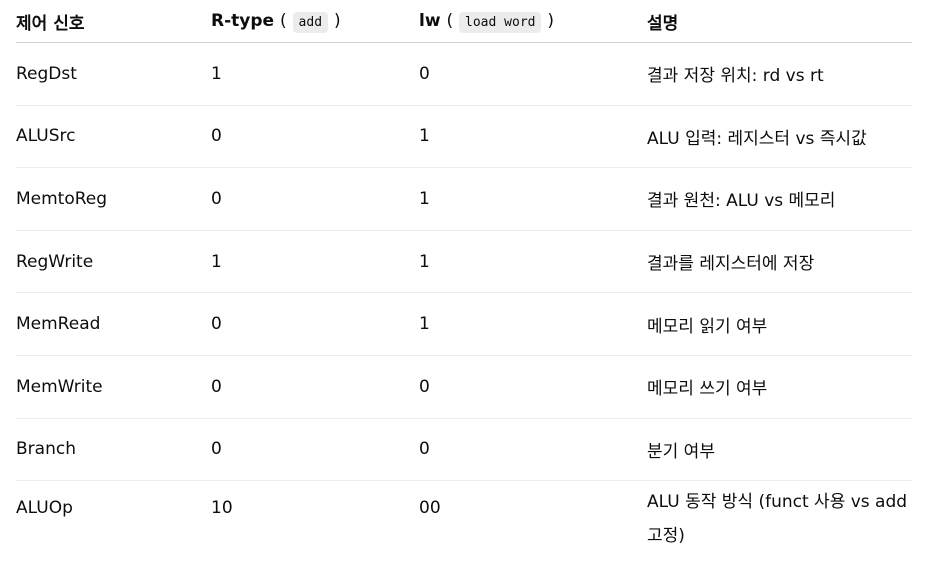 The width and height of the screenshot is (938, 581). What do you see at coordinates (113, 74) in the screenshot?
I see `cell-signal: RegDst` at bounding box center [113, 74].